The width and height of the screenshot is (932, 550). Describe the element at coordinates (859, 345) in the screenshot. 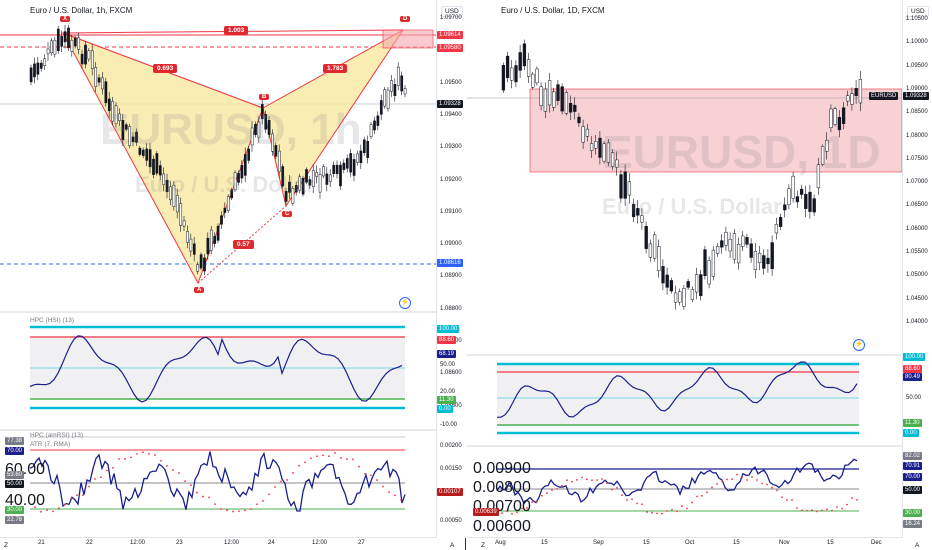

I see `lightning-icon-right: ⚡` at that location.